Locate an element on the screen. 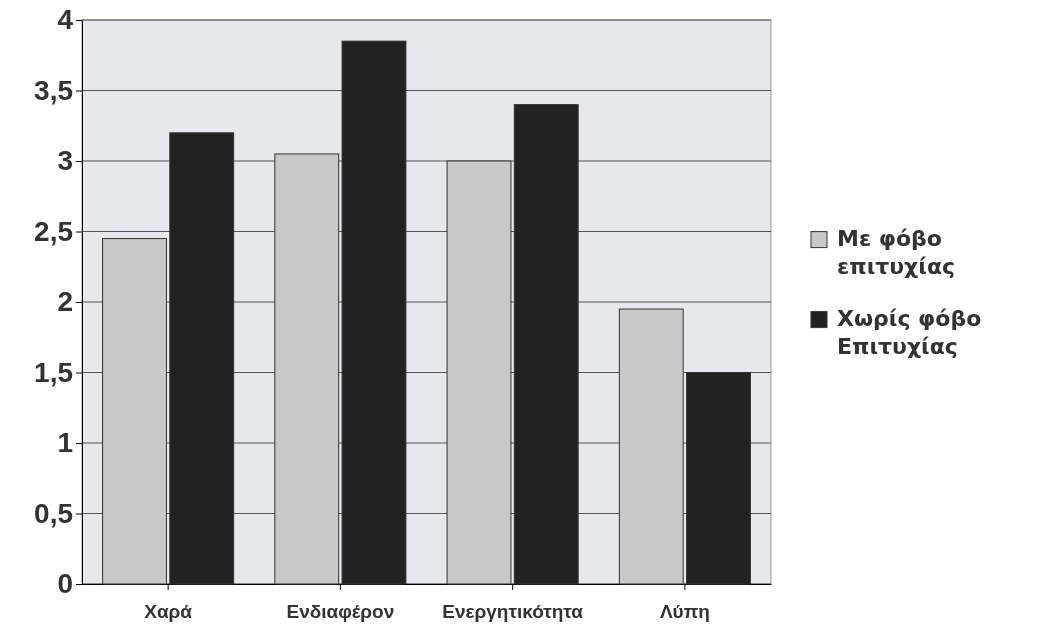  y-tick-label: 0,5 is located at coordinates (53, 513).